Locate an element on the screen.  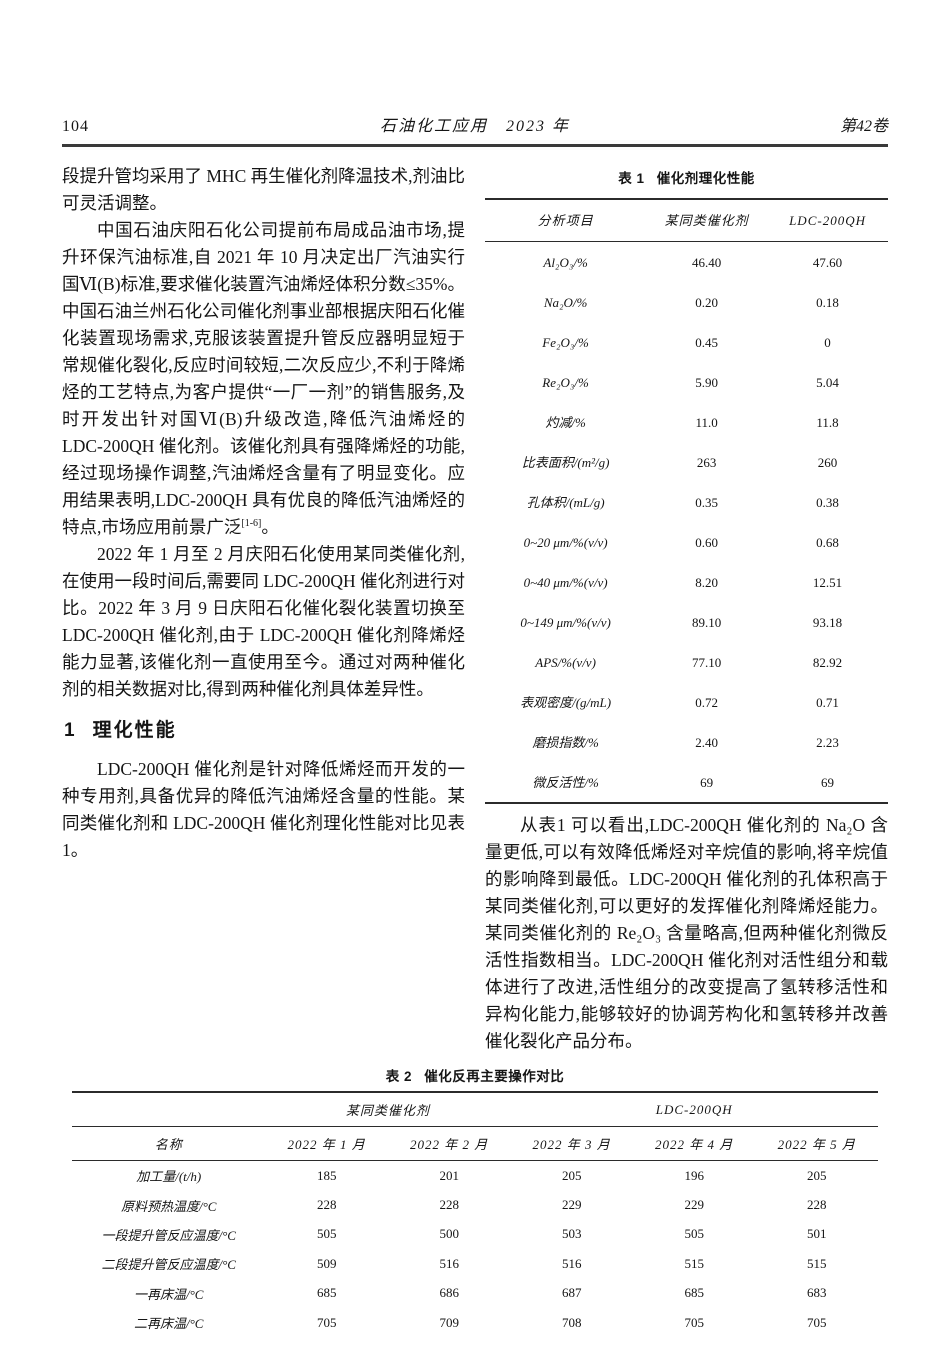
cell-value: 185 is located at coordinates (326, 1175).